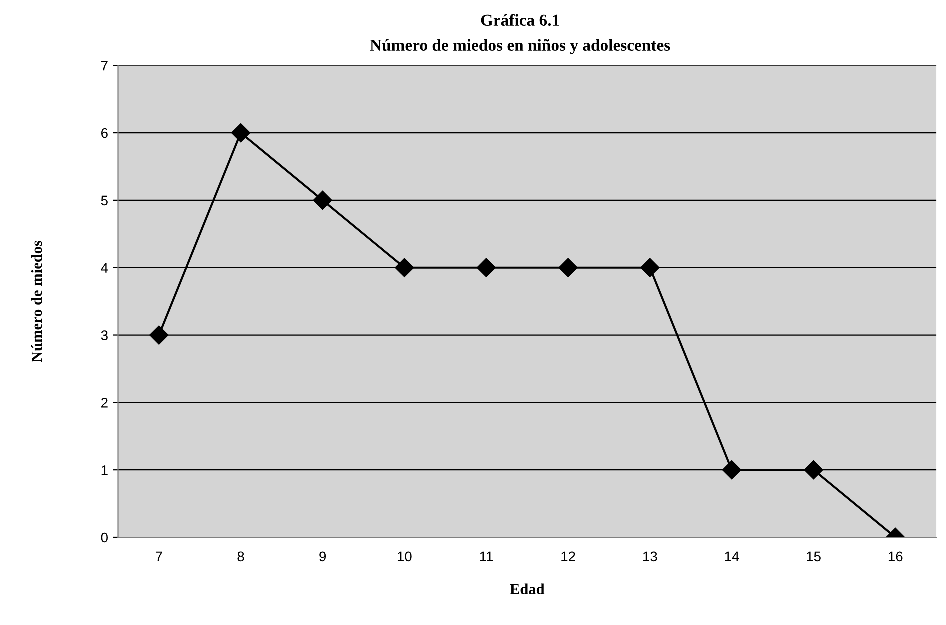 This screenshot has width=946, height=625. What do you see at coordinates (569, 557) in the screenshot?
I see `x-tick-label: 12` at bounding box center [569, 557].